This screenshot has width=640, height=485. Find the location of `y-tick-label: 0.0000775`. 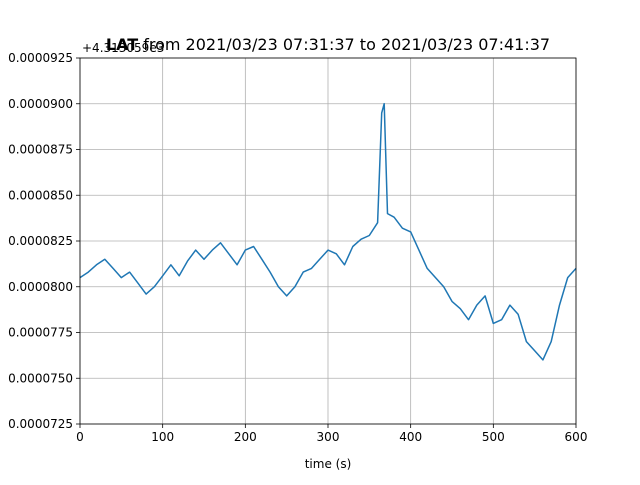

y-tick-label: 0.0000775 is located at coordinates (40, 333).